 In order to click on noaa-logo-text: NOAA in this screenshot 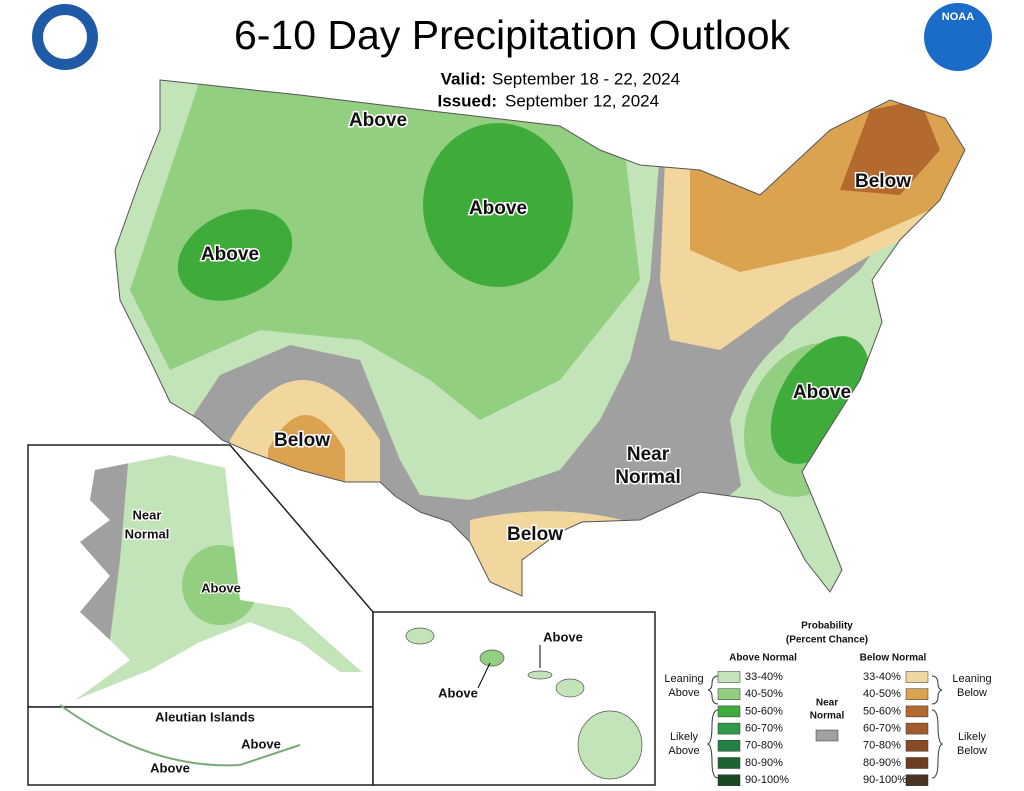, I will do `click(958, 17)`.